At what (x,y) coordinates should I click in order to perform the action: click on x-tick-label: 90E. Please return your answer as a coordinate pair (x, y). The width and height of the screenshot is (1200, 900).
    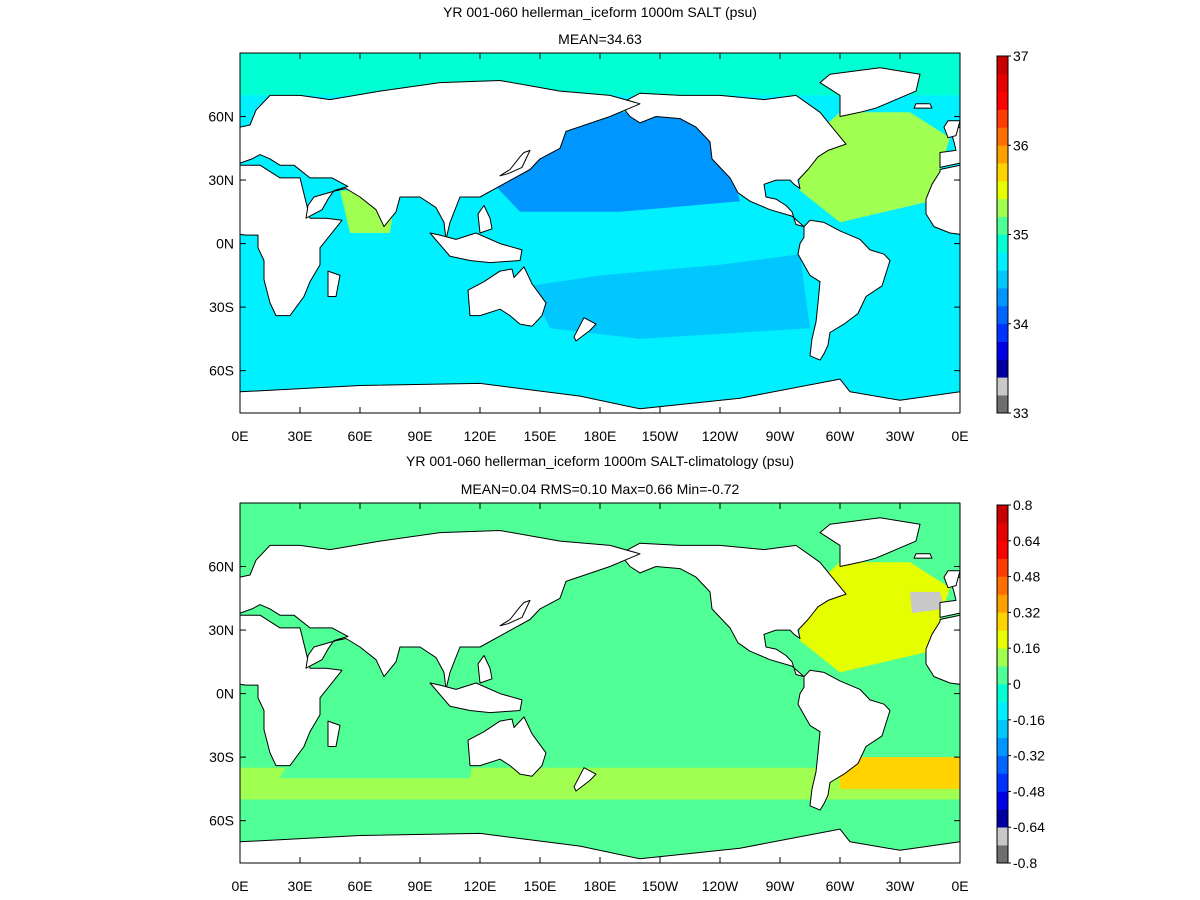
    Looking at the image, I should click on (420, 436).